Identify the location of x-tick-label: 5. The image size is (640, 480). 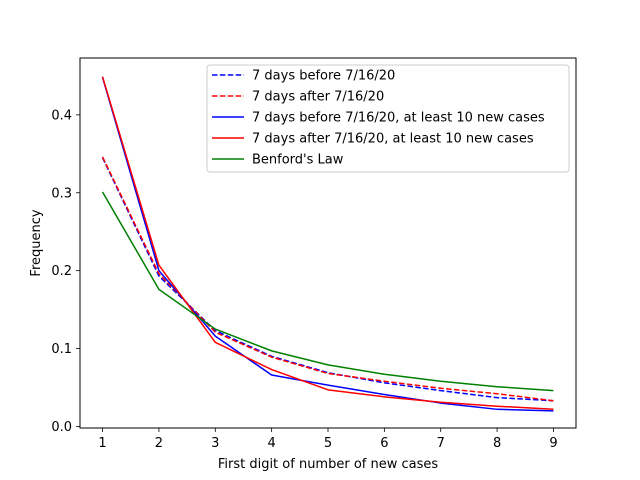
(328, 443).